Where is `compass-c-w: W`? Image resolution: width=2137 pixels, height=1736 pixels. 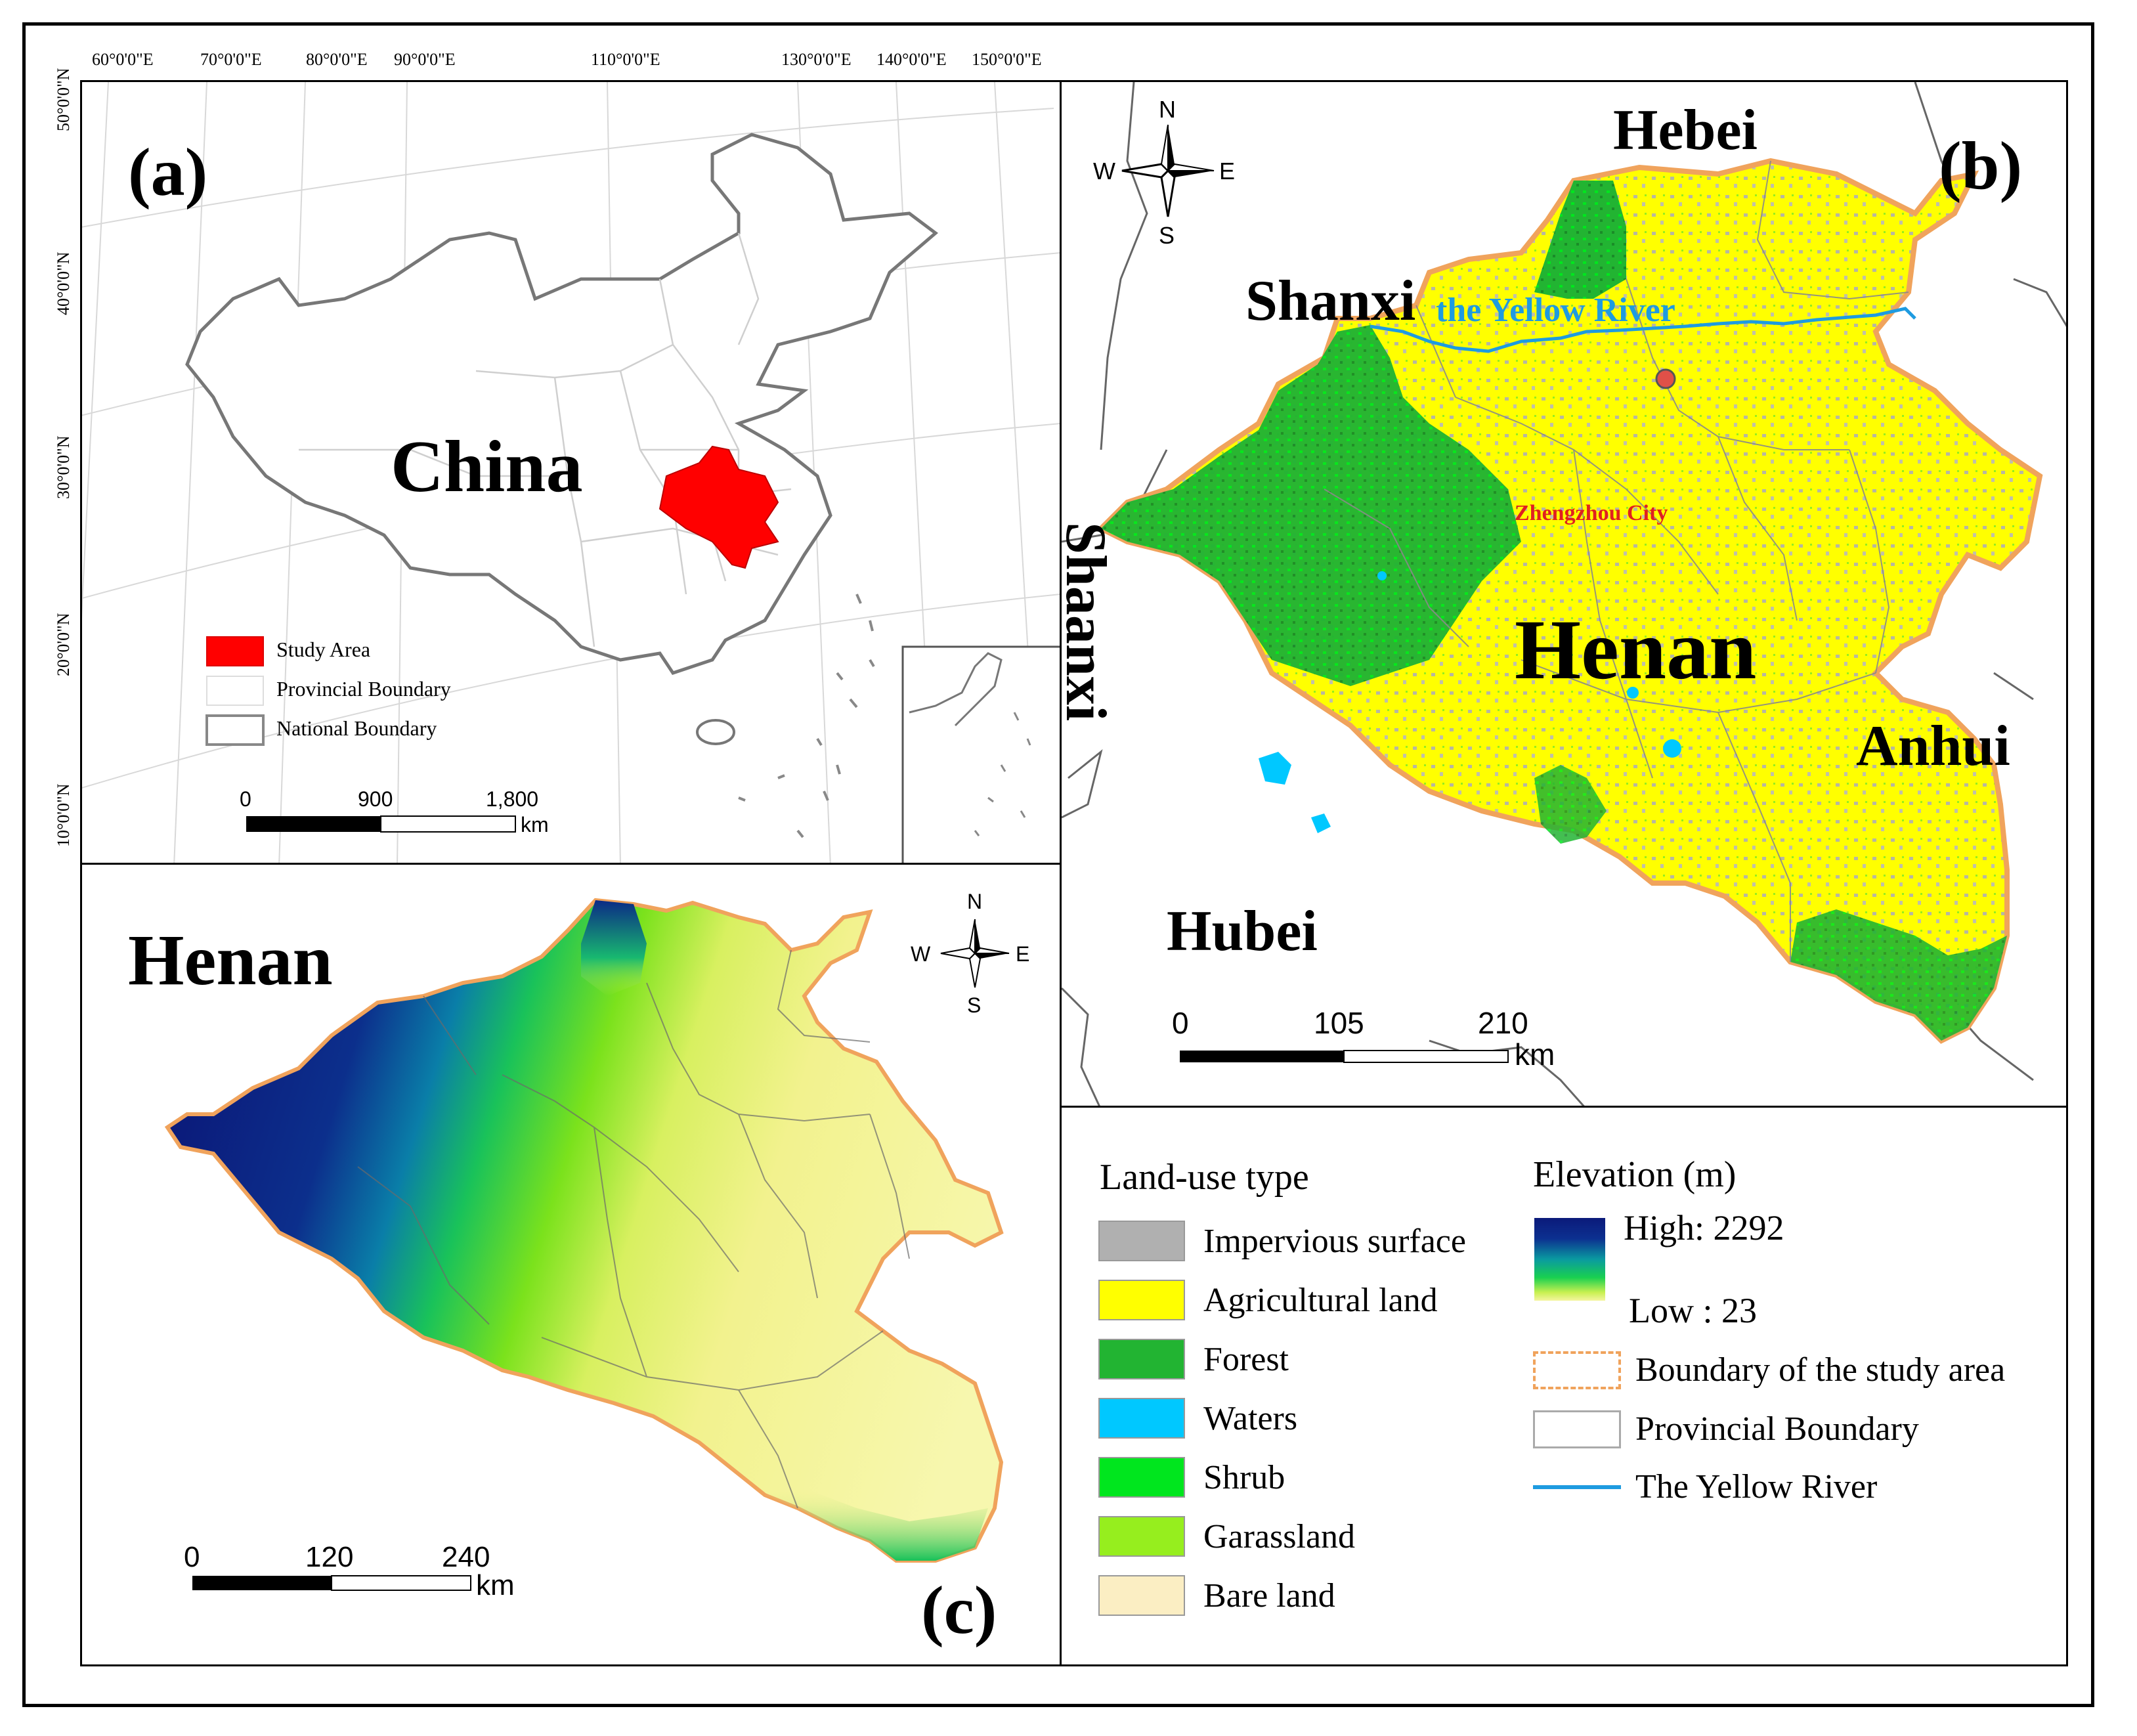 compass-c-w: W is located at coordinates (921, 954).